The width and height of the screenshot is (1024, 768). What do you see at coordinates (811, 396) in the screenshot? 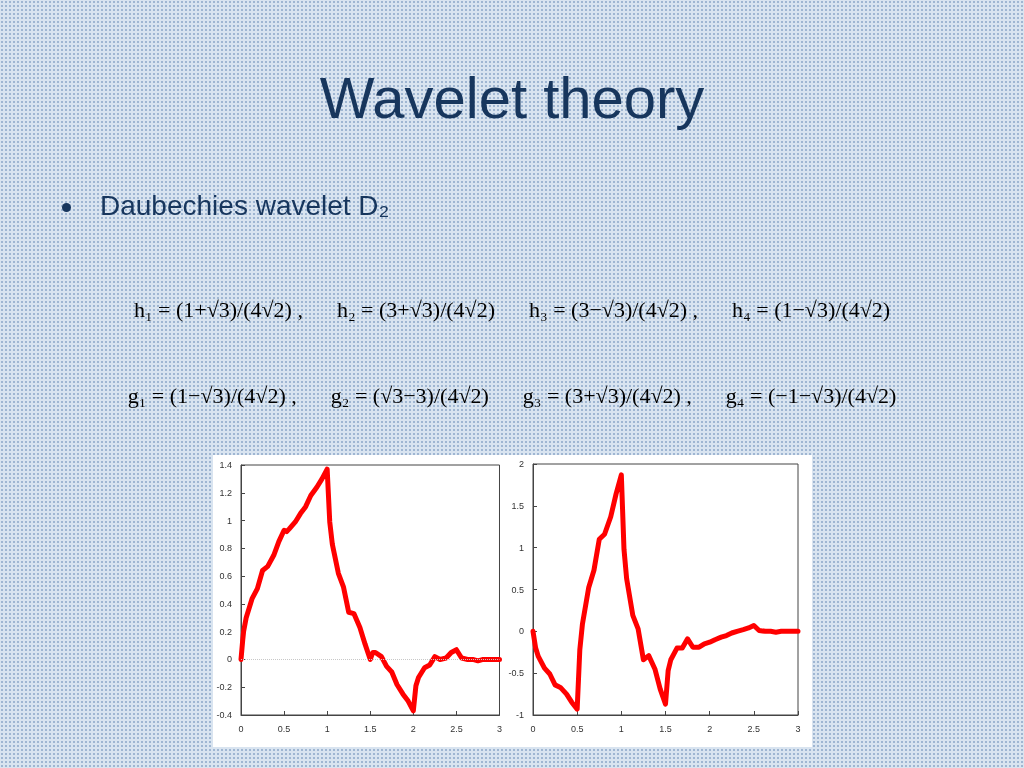
I see `text: g₄ = (−1−√3)/(4√2)` at bounding box center [811, 396].